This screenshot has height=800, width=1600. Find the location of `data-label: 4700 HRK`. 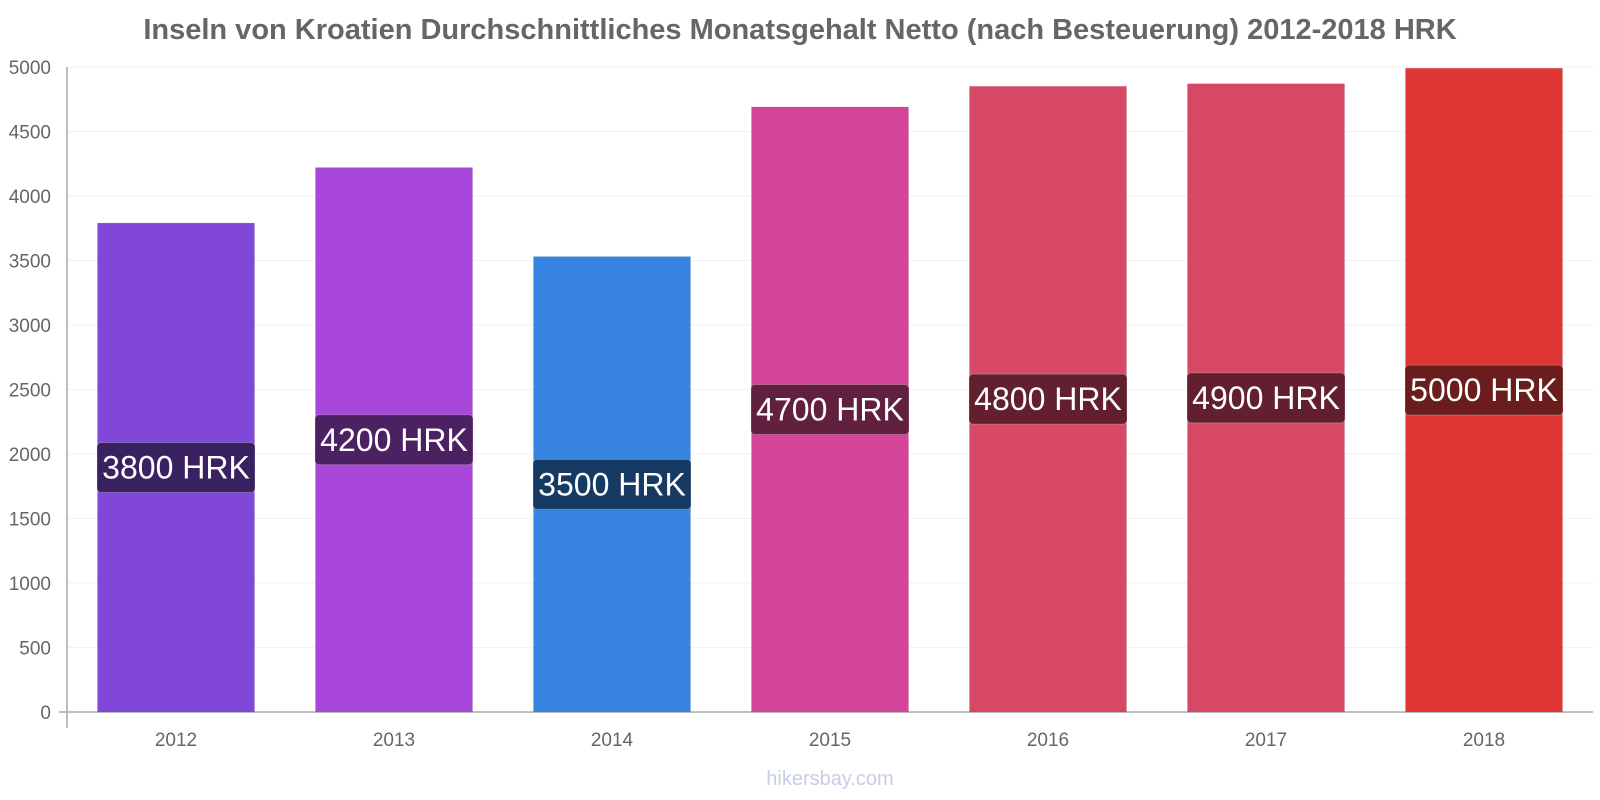

data-label: 4700 HRK is located at coordinates (830, 409).